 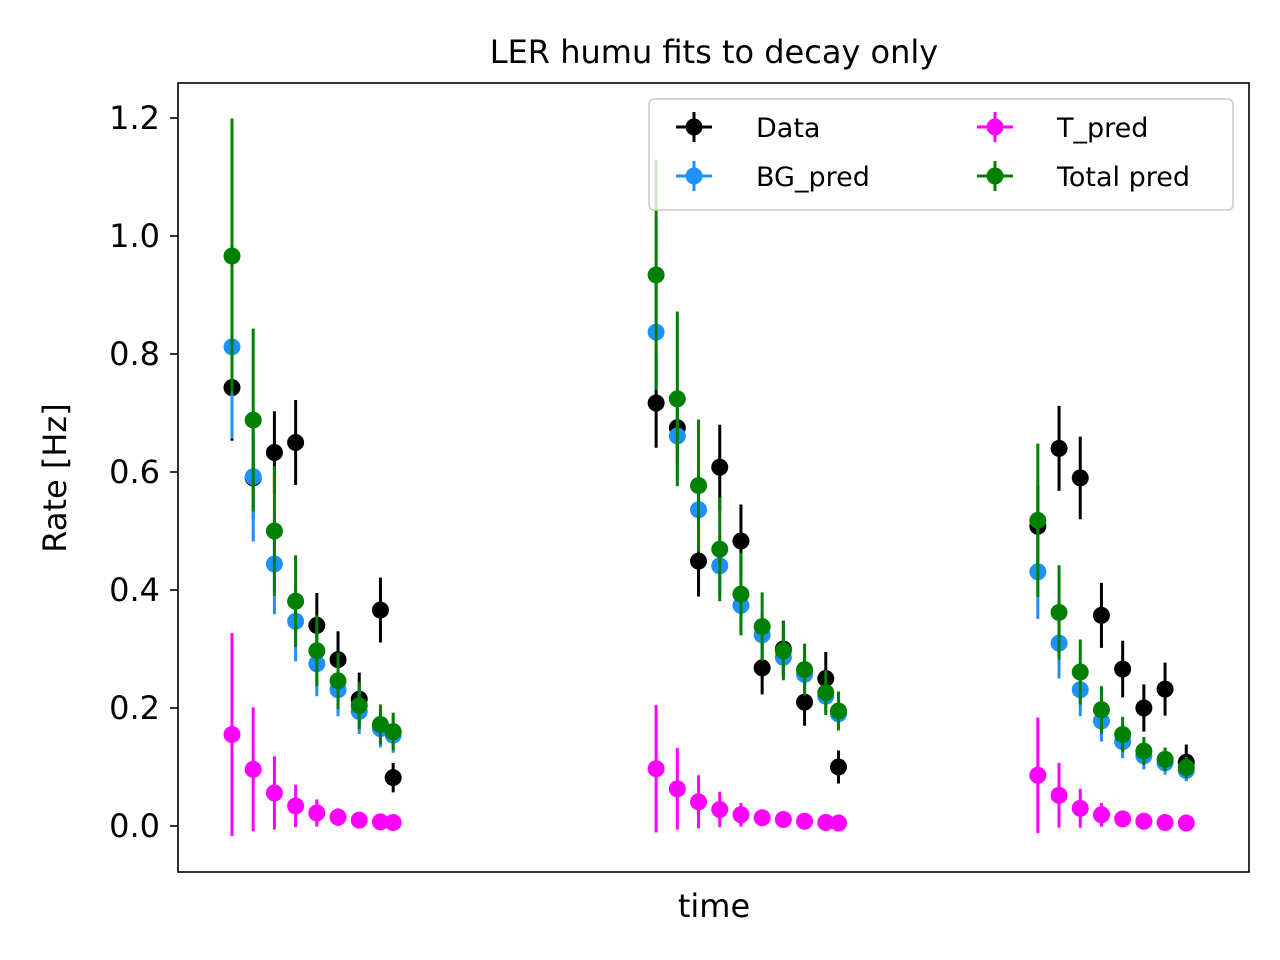 What do you see at coordinates (134, 472) in the screenshot?
I see `y-tick-label: 0.6` at bounding box center [134, 472].